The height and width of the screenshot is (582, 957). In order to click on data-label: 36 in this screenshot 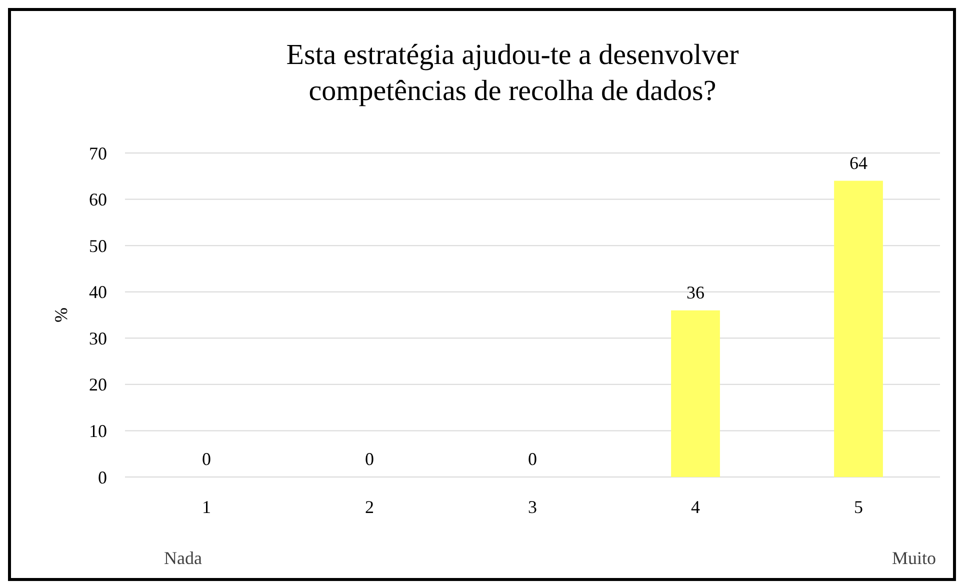, I will do `click(695, 292)`.